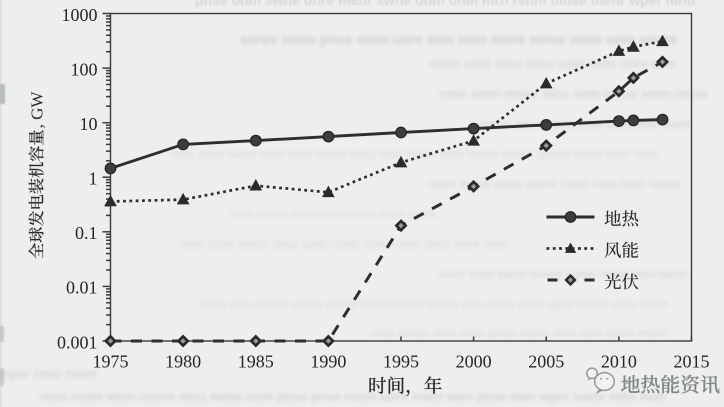 The height and width of the screenshot is (407, 724). What do you see at coordinates (36, 110) in the screenshot?
I see `svg-text: , GW` at bounding box center [36, 110].